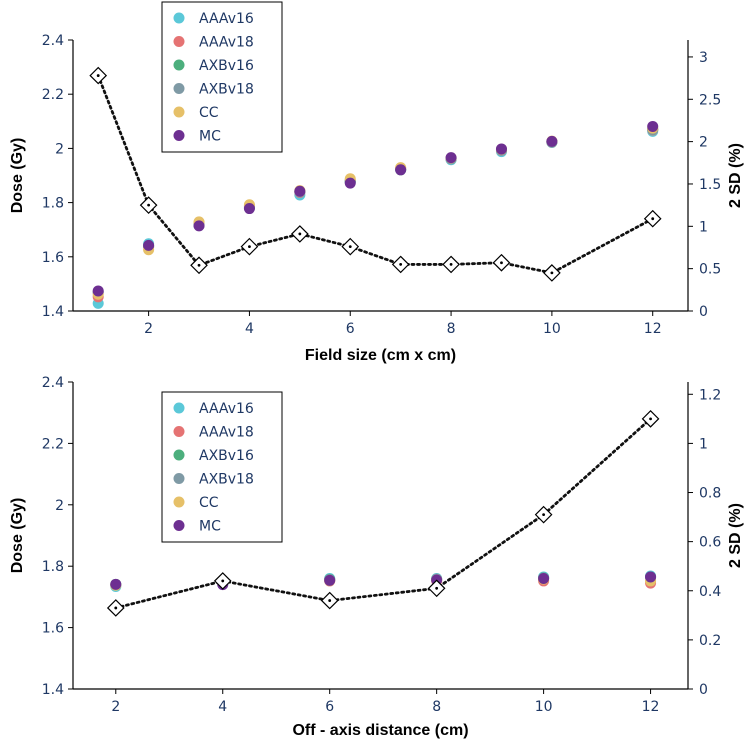 The height and width of the screenshot is (743, 753). I want to click on y2-tick-label: 0.2, so click(710, 641).